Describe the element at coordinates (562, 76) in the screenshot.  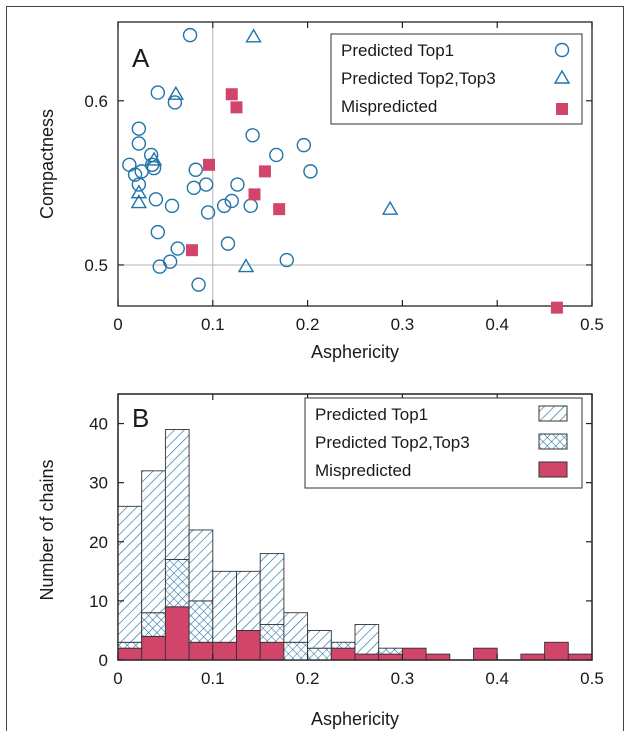
I see `legend-a-triangle-marker` at that location.